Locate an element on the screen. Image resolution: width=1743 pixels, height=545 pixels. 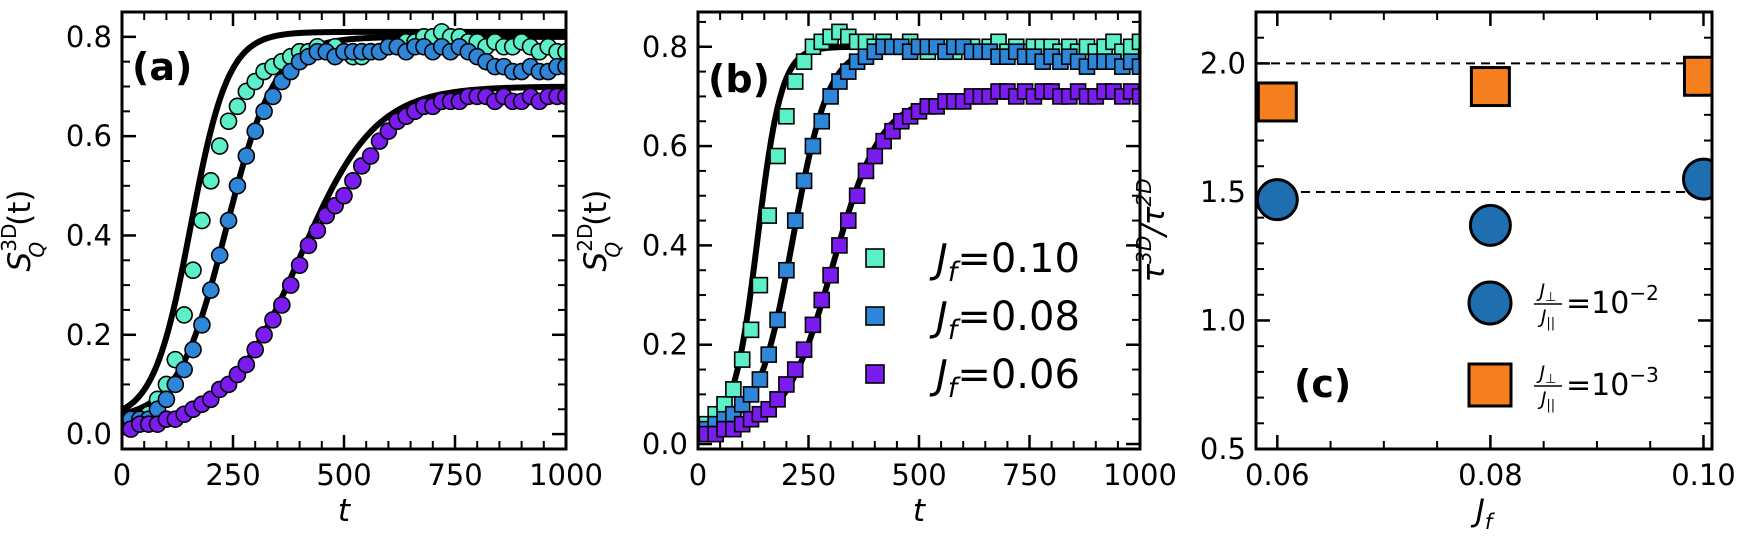
y-axis-label-mid: /τ is located at coordinates (1154, 222).